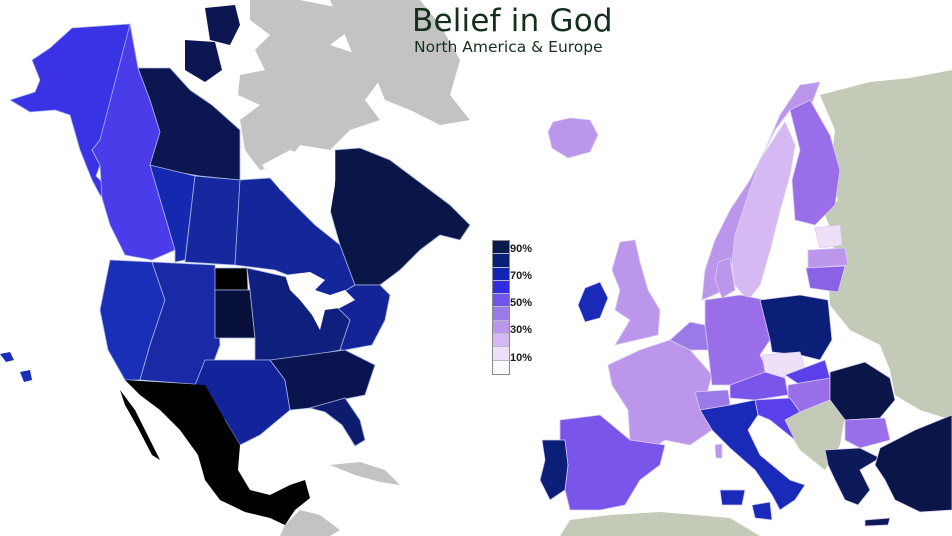 The height and width of the screenshot is (536, 952). Describe the element at coordinates (763, 211) in the screenshot. I see `region-sweden` at that location.